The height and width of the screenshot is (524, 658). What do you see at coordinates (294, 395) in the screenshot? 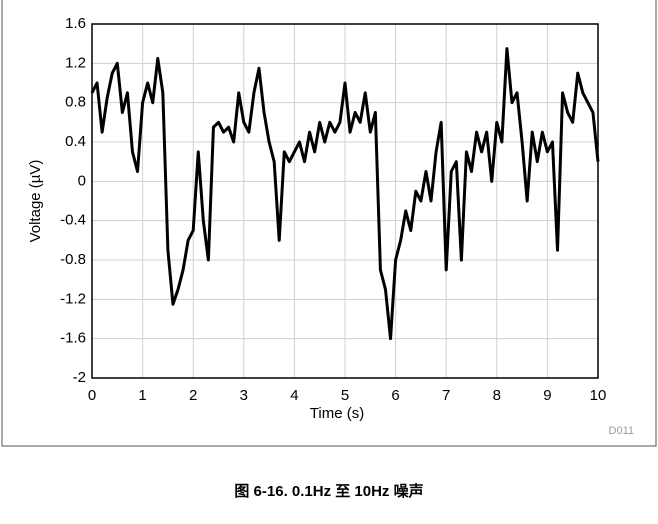
I see `x-tick-label: 4` at bounding box center [294, 395].